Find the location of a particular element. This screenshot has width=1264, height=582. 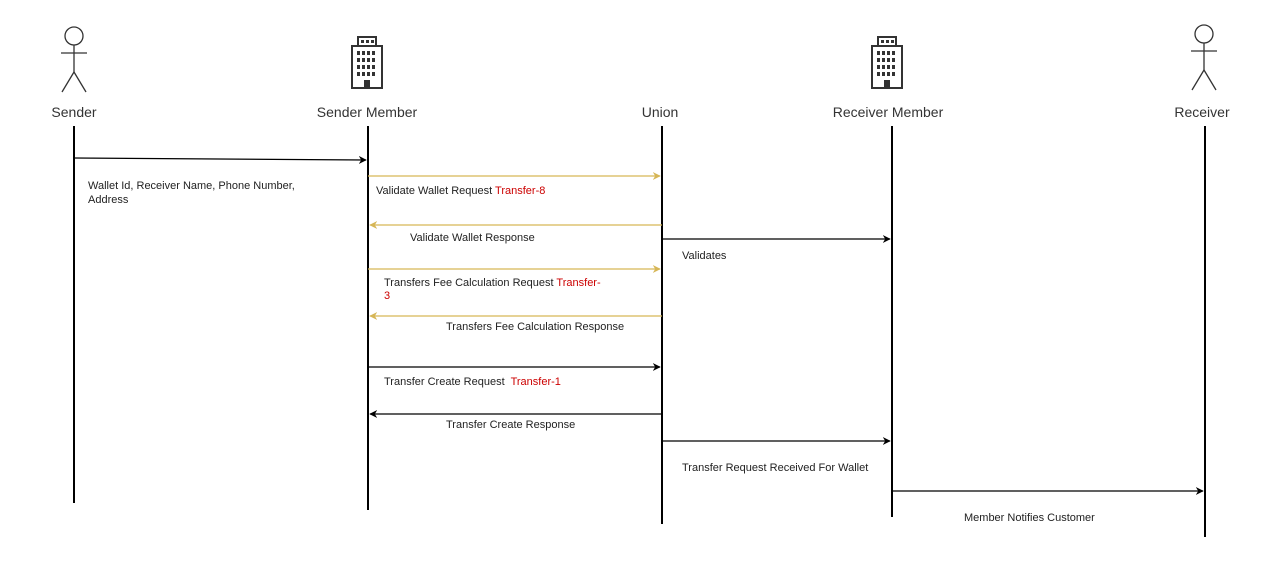

message-label: Validates is located at coordinates (704, 256).